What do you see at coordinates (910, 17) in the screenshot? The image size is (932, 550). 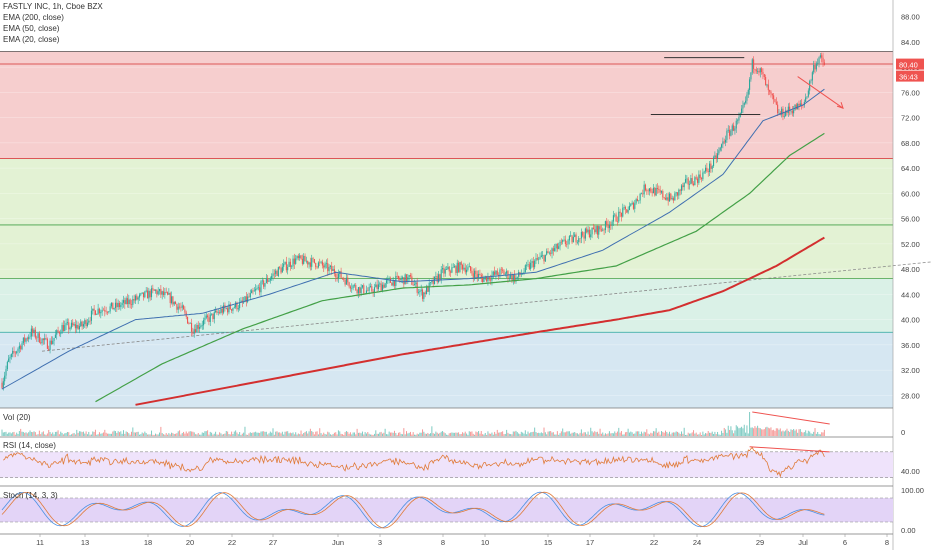 I see `y-tick-label: 88.00` at bounding box center [910, 17].